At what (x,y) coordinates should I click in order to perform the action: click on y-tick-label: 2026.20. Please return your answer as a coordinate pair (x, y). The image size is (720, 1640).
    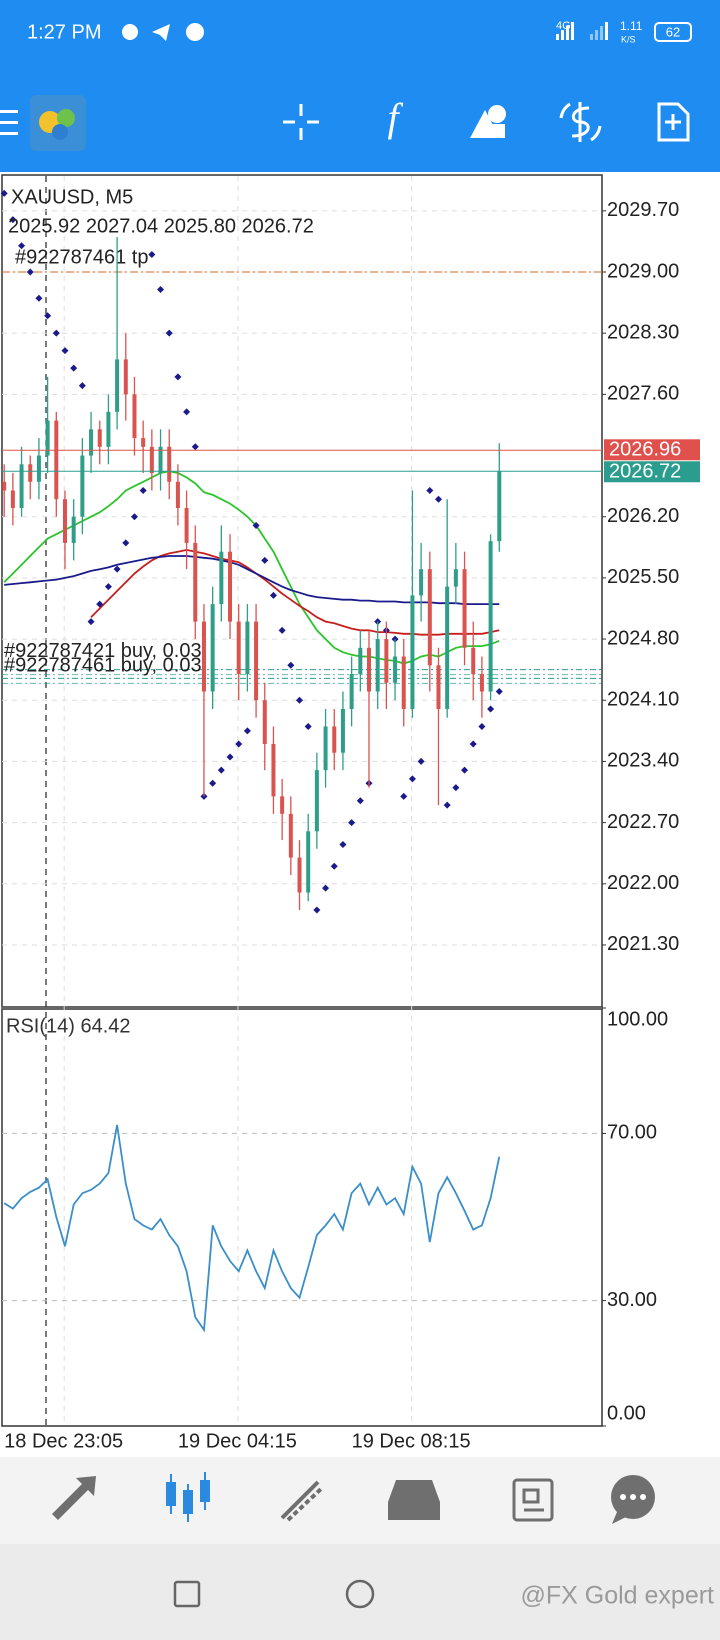
    Looking at the image, I should click on (643, 516).